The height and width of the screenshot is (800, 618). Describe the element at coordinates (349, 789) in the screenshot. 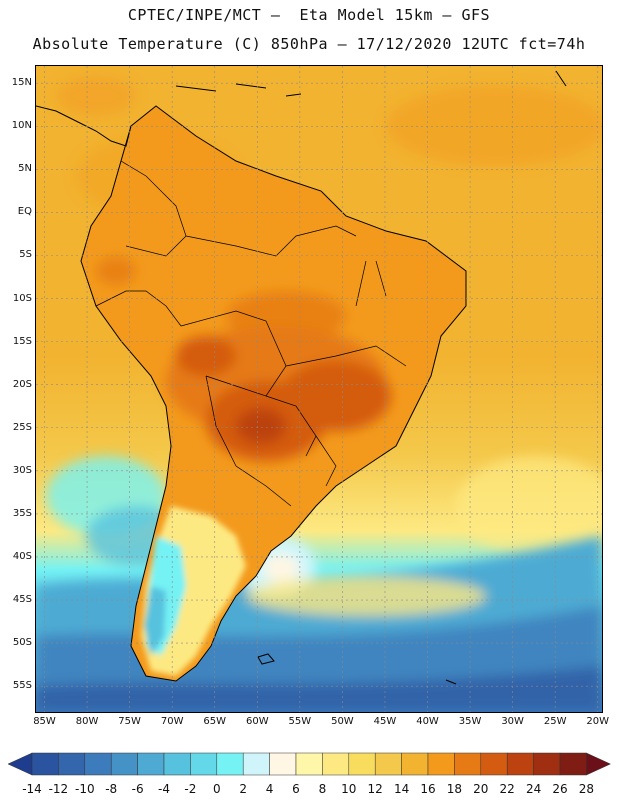

I see `colorbar-label: 10` at that location.